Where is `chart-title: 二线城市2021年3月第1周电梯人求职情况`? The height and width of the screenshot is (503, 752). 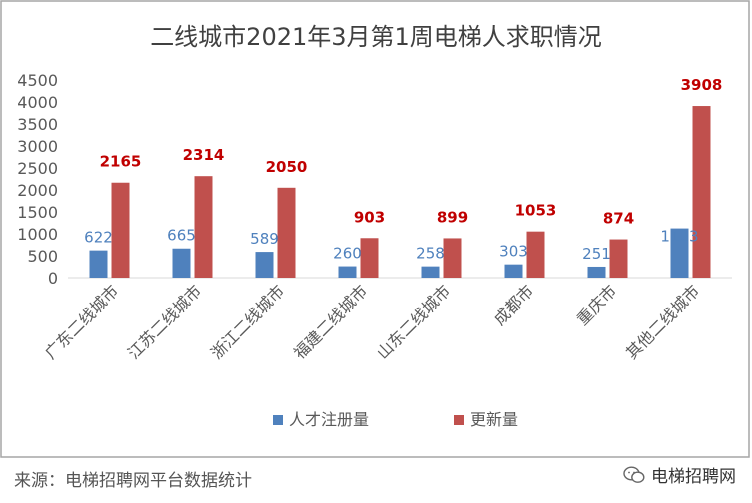 chart-title: 二线城市2021年3月第1周电梯人求职情况 is located at coordinates (376, 37).